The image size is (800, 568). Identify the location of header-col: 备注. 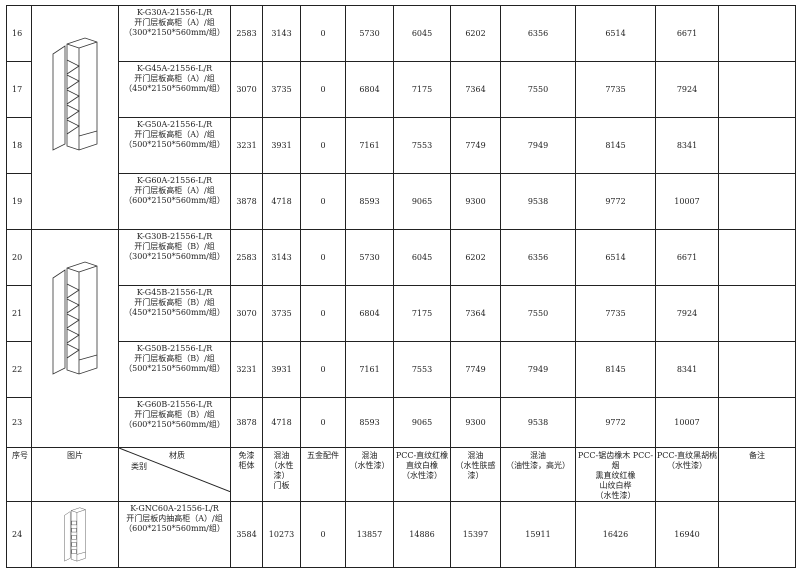
(757, 474).